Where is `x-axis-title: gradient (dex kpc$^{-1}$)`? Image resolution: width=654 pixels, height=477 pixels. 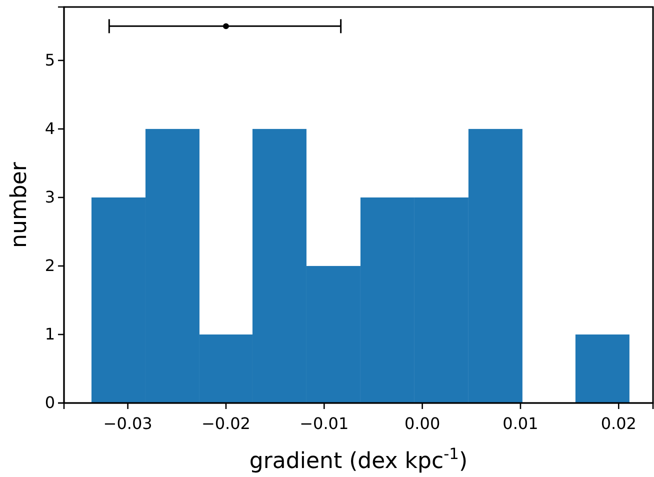 x-axis-title: gradient (dex kpc$^{-1}$) is located at coordinates (358, 459).